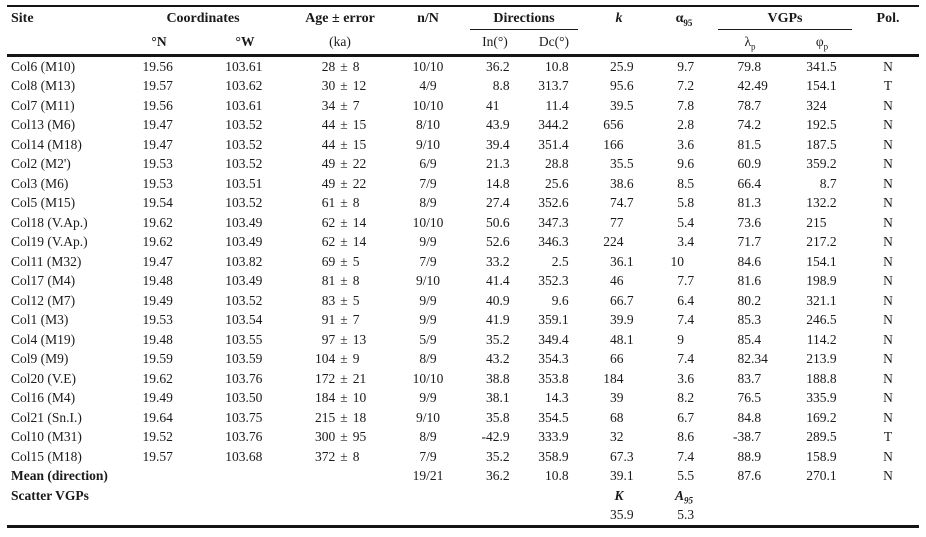 The height and width of the screenshot is (537, 926). Describe the element at coordinates (557, 164) in the screenshot. I see `cell-dec: 28.8` at that location.